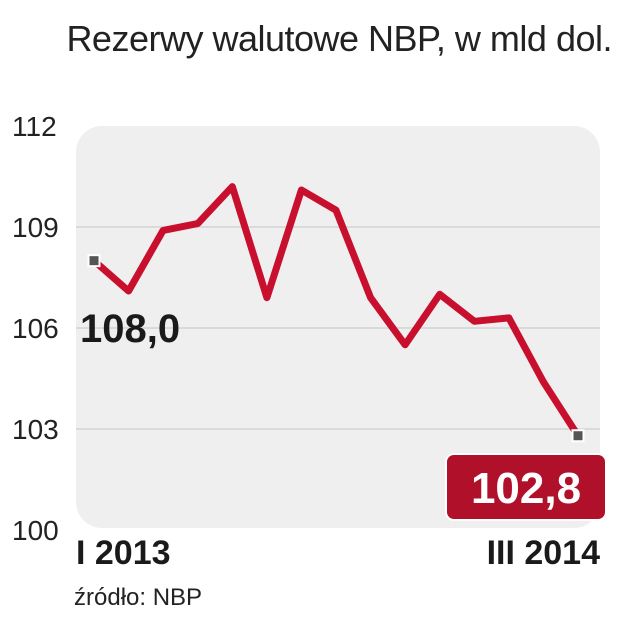  Describe the element at coordinates (35, 429) in the screenshot. I see `y-tick-label: 103` at that location.